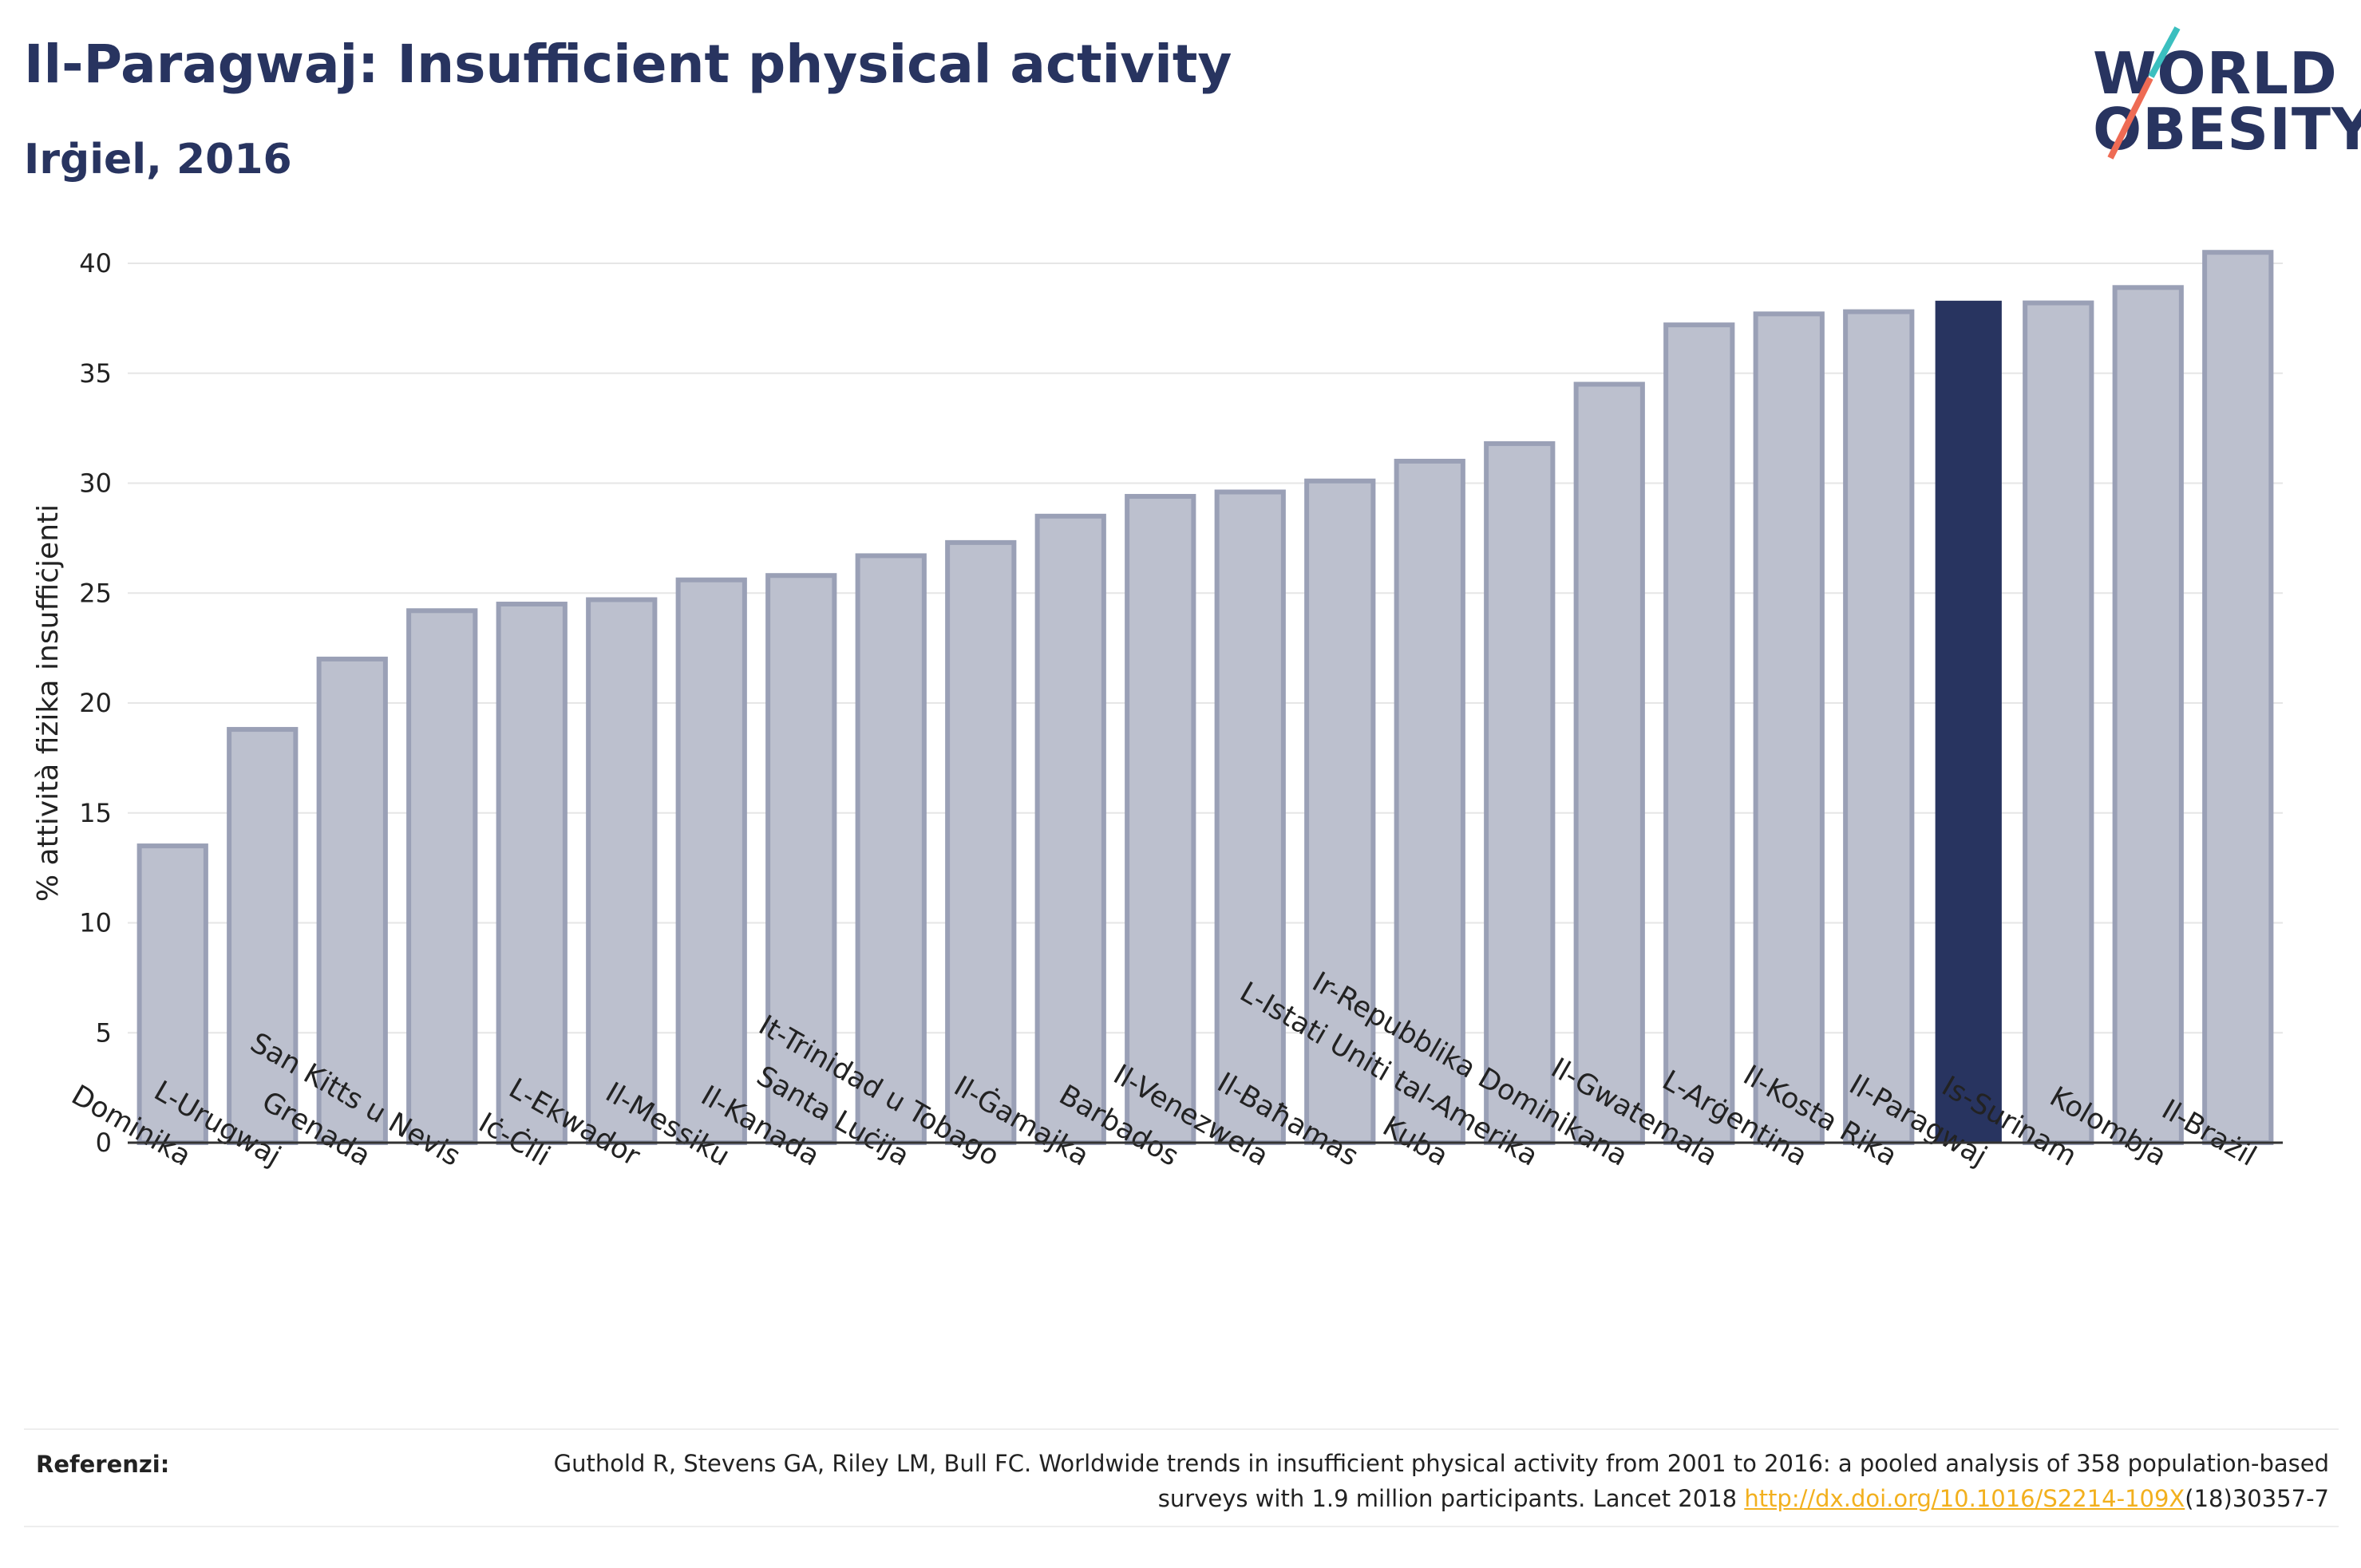 The image size is (2361, 1568). What do you see at coordinates (95, 703) in the screenshot?
I see `y-tick-label: 20` at bounding box center [95, 703].